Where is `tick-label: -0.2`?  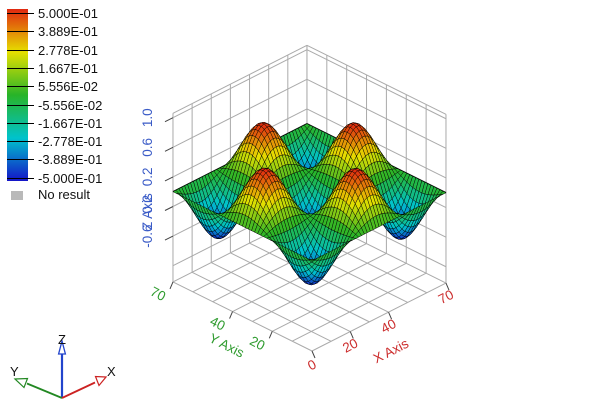
tick-label: -0.2 is located at coordinates (147, 206).